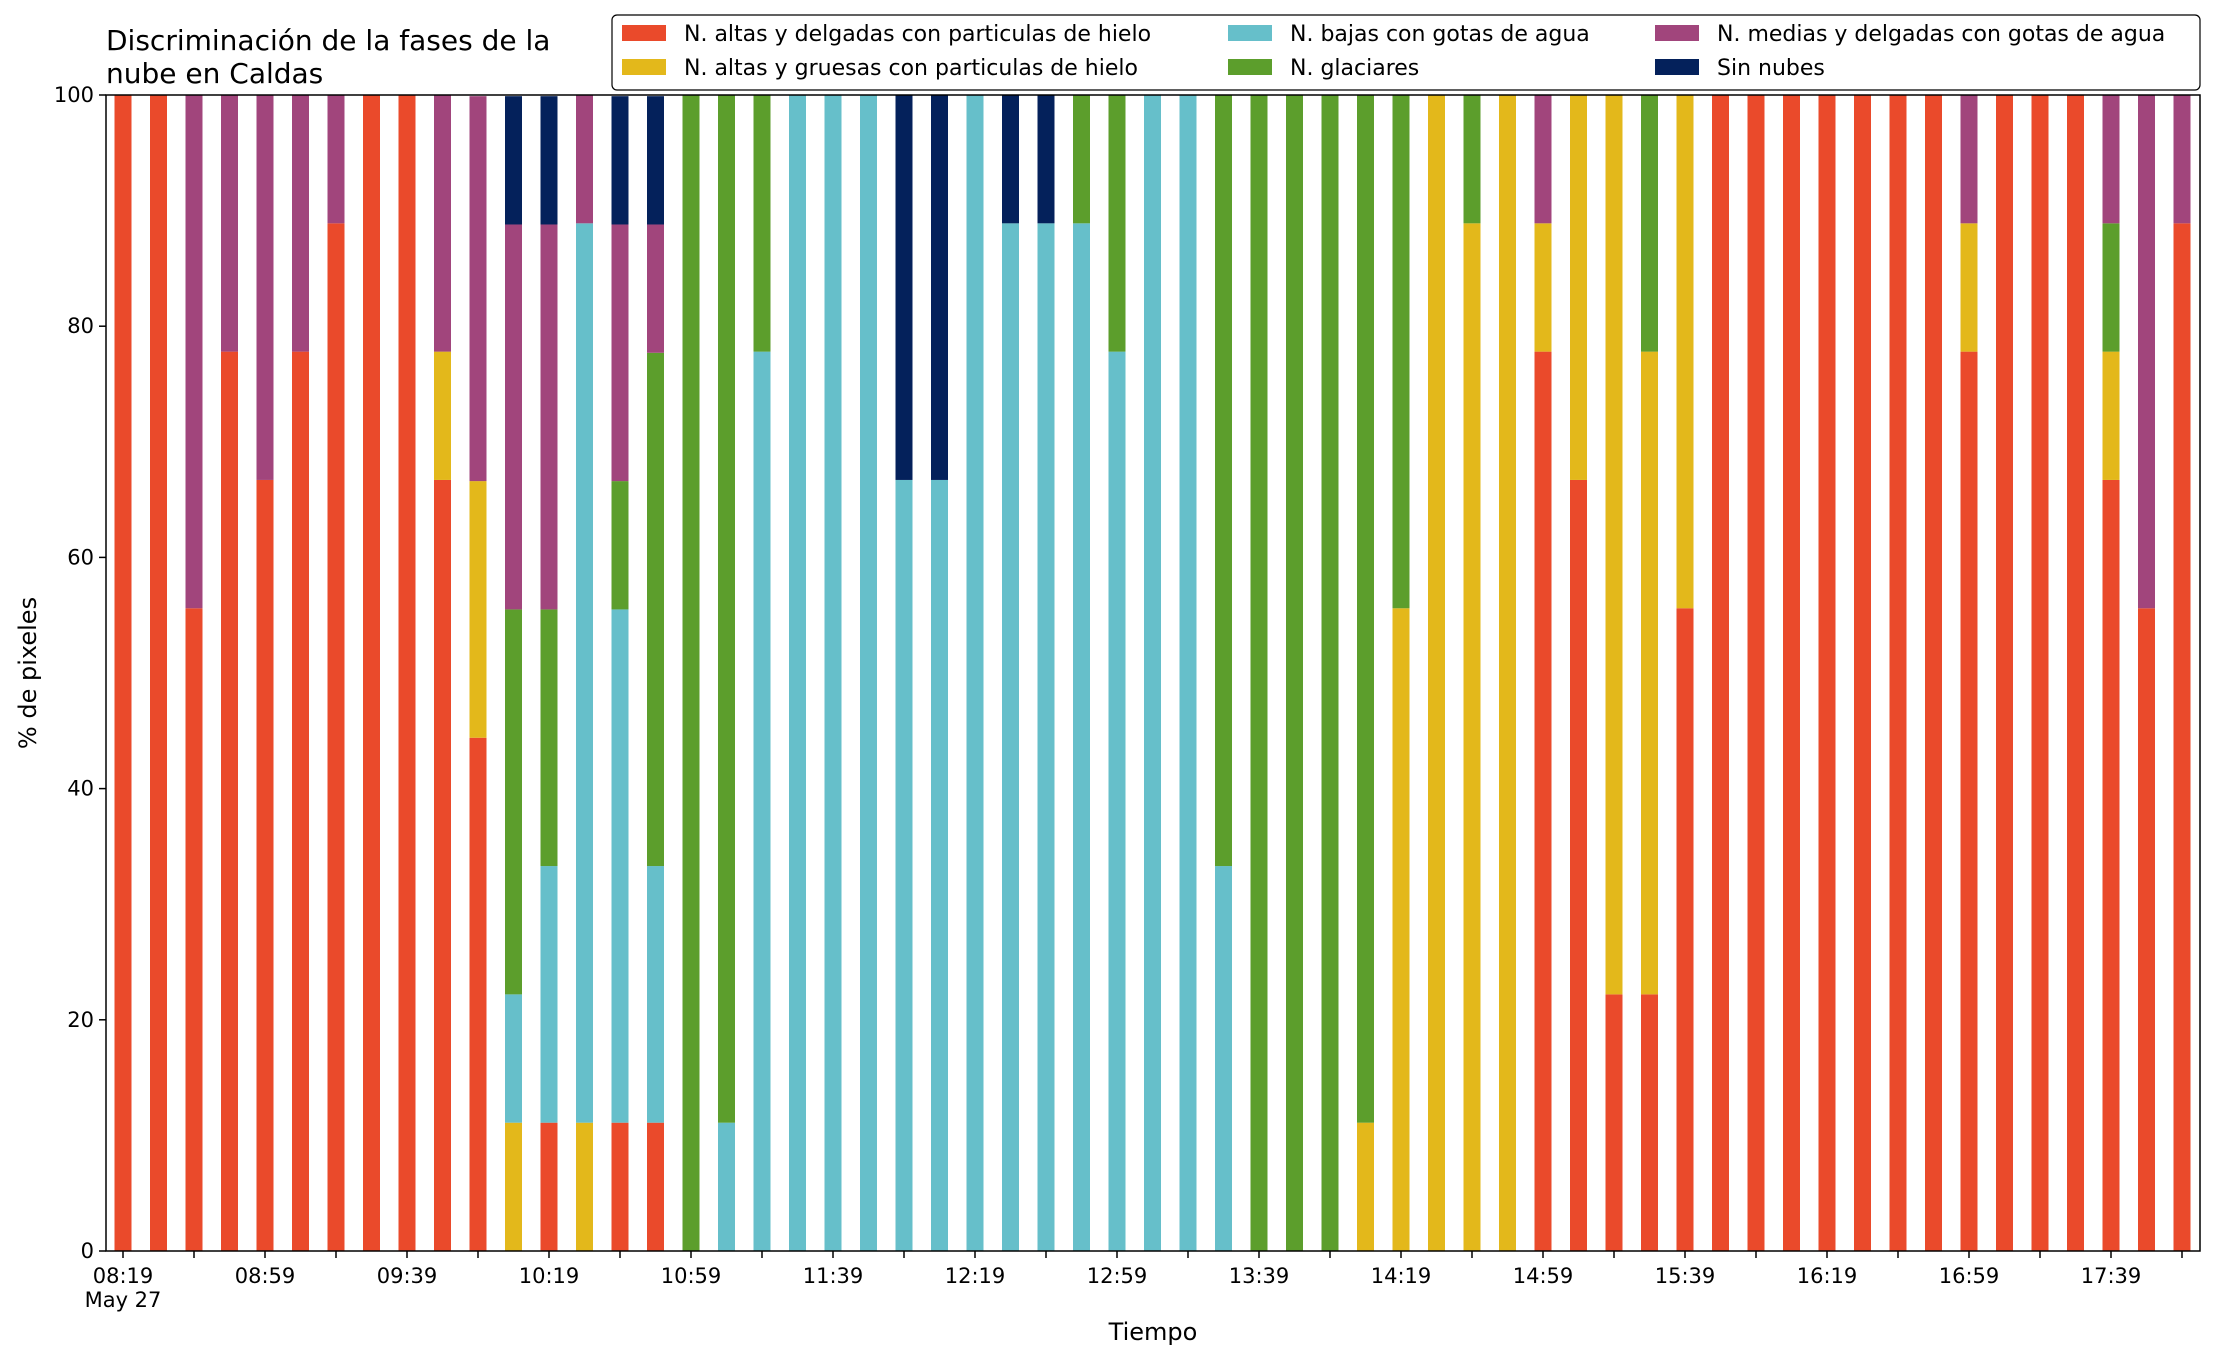 This screenshot has width=2216, height=1355. What do you see at coordinates (28, 673) in the screenshot?
I see `y-axis-label: % de pixeles` at bounding box center [28, 673].